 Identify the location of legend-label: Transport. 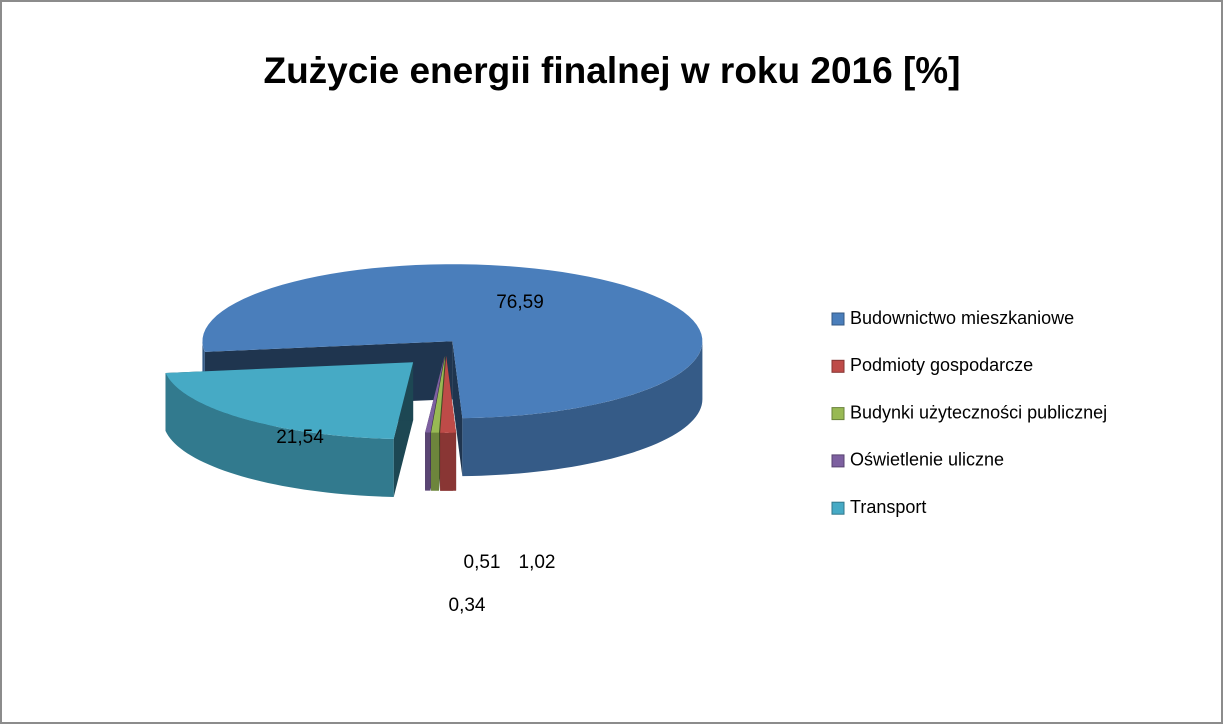
(888, 507).